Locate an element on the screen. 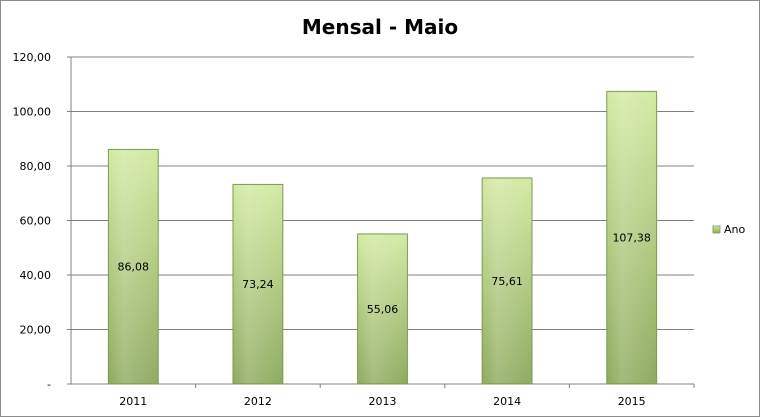  chart-title: Mensal - Maio is located at coordinates (380, 27).